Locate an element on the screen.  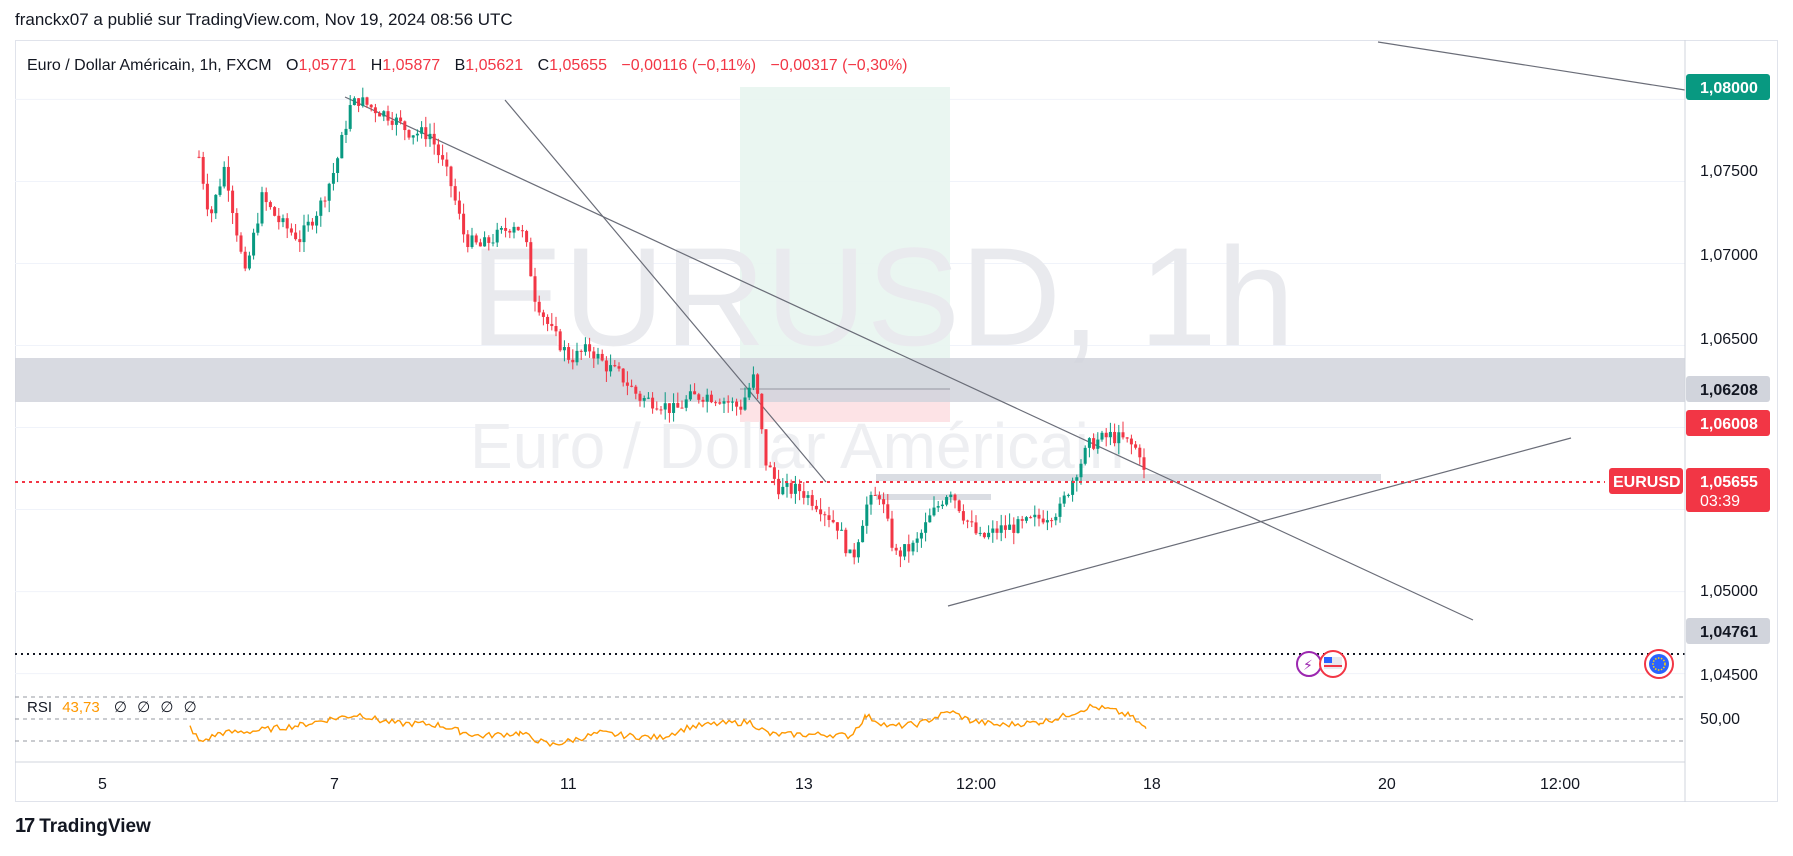
price-label-4: 1,04761 is located at coordinates (1729, 632).